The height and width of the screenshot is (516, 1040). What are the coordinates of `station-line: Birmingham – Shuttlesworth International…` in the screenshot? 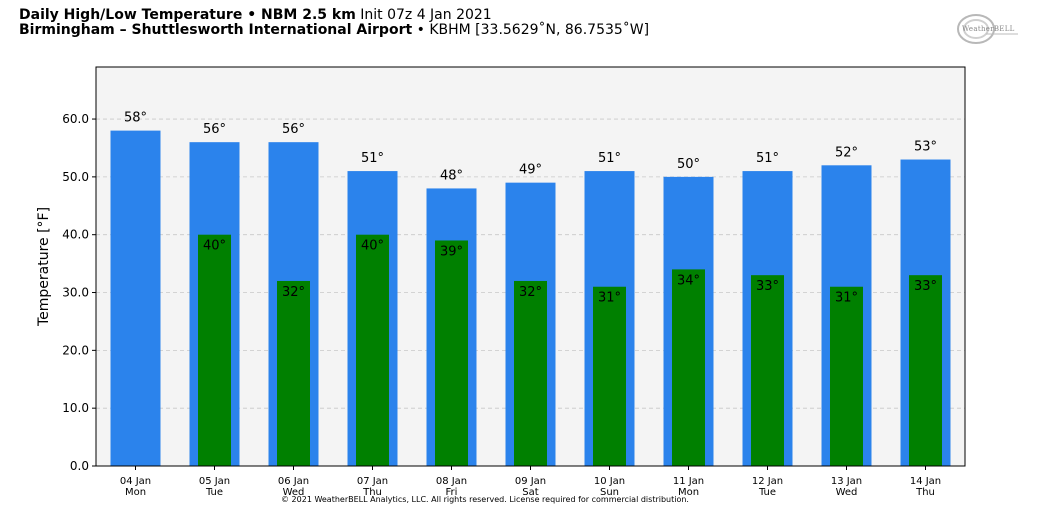 It's located at (334, 30).